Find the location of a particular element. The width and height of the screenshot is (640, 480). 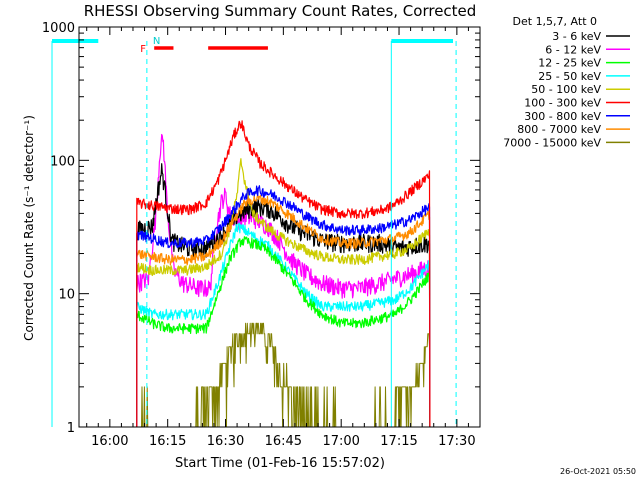

legend-label: 800 - 7000 keV is located at coordinates (559, 129).